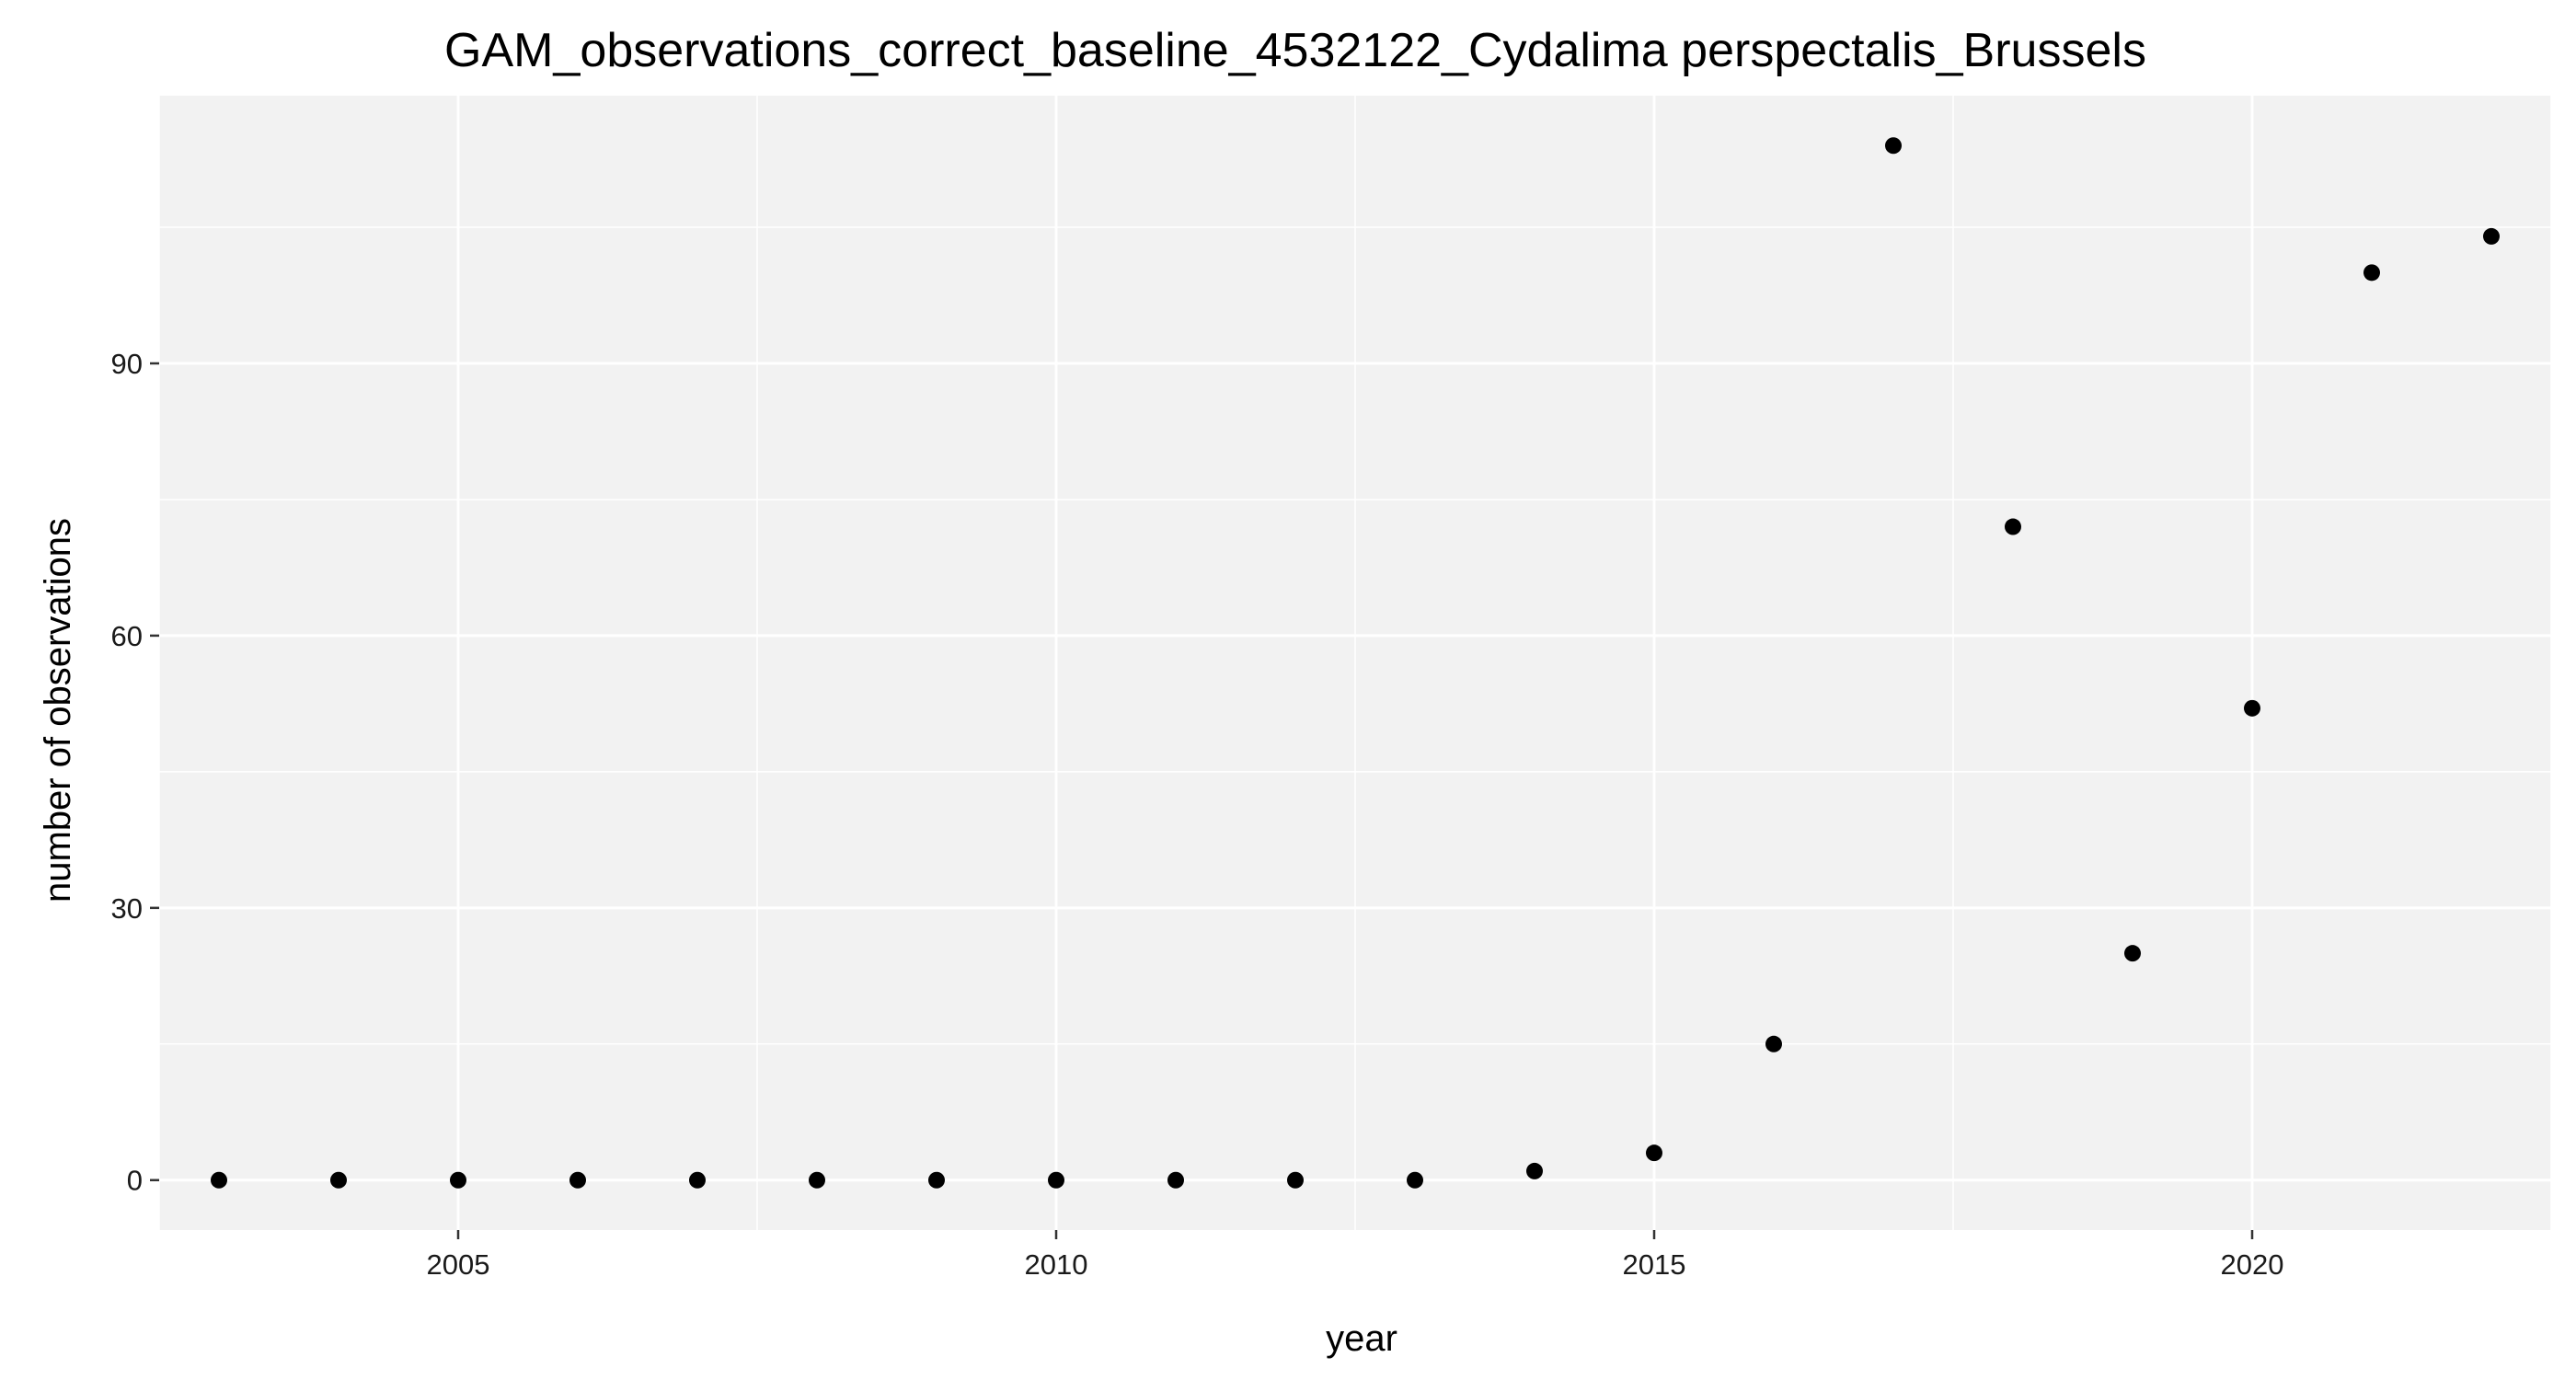 Image resolution: width=2576 pixels, height=1380 pixels. Describe the element at coordinates (1056, 1264) in the screenshot. I see `x-tick-label: 2010` at that location.